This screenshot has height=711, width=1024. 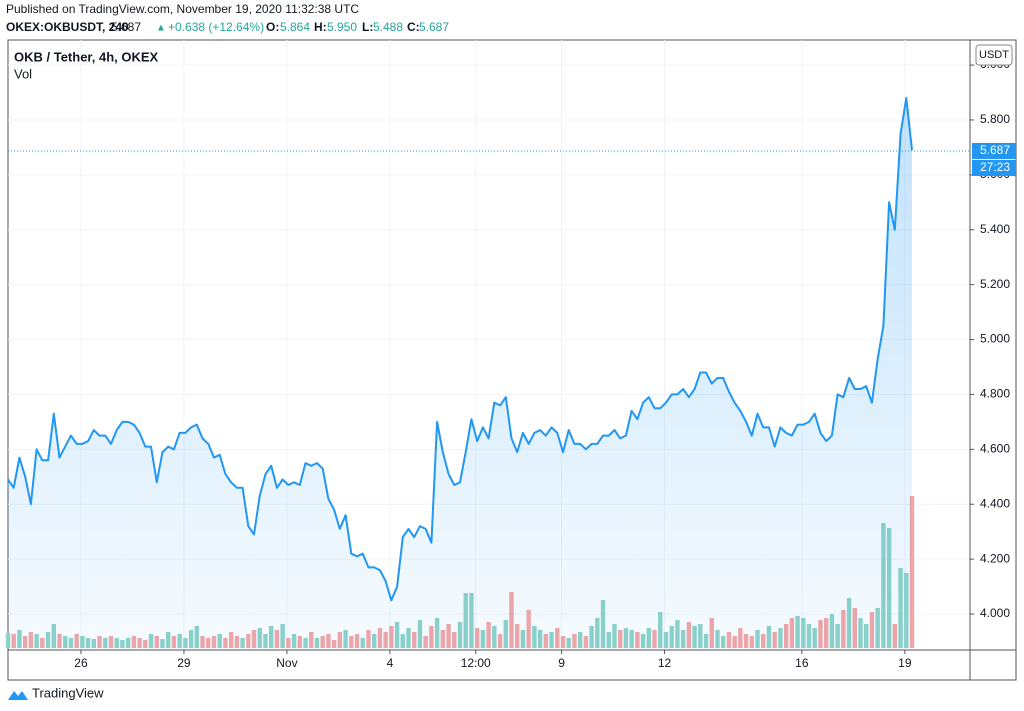 What do you see at coordinates (995, 558) in the screenshot?
I see `y-tick-label: 4.200` at bounding box center [995, 558].